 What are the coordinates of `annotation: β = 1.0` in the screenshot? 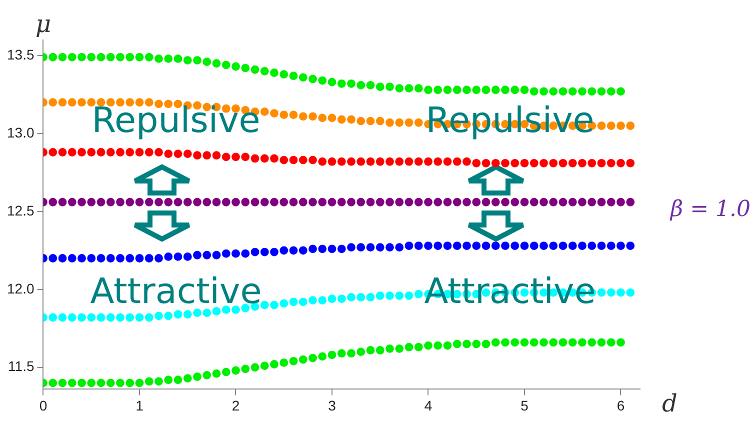 It's located at (710, 209).